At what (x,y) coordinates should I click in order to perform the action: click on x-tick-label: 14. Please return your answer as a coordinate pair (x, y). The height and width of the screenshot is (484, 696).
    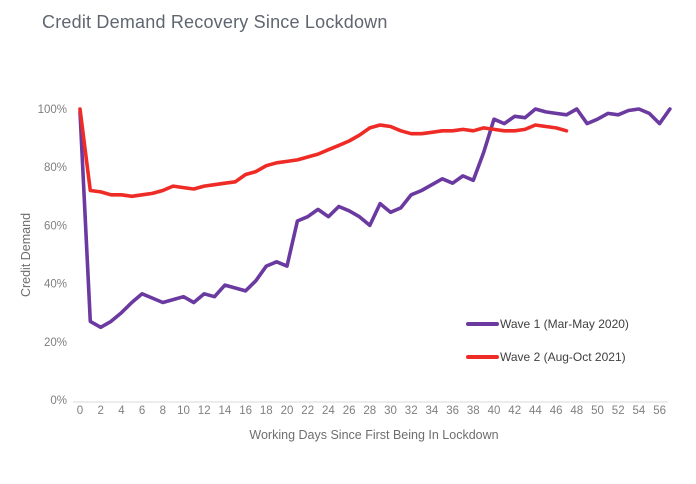
    Looking at the image, I should click on (225, 411).